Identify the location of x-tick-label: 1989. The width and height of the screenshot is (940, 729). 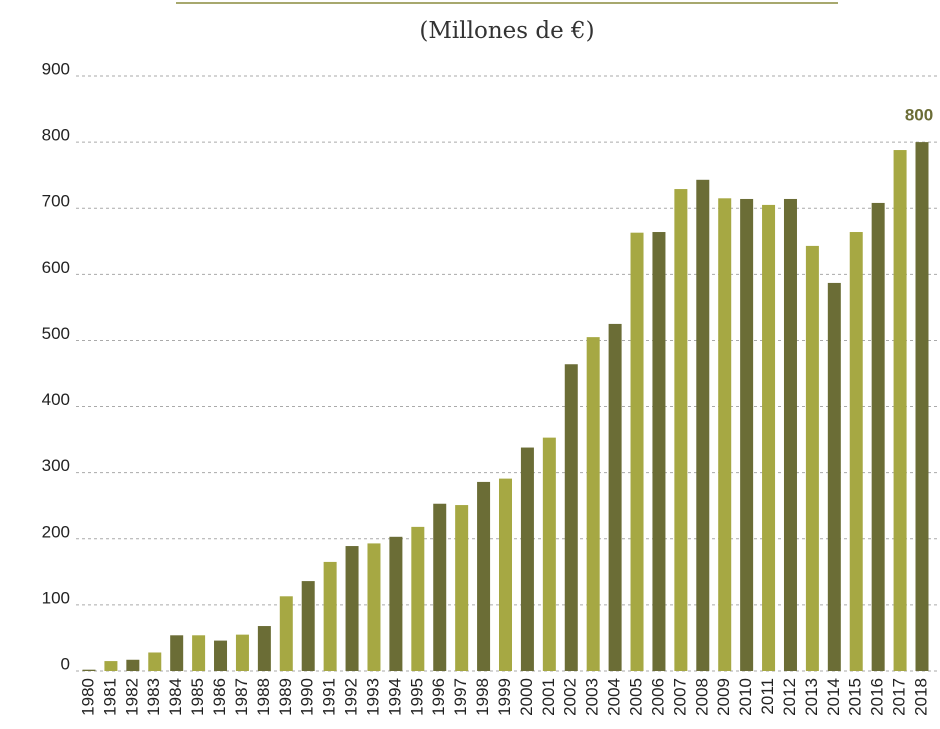
(285, 697).